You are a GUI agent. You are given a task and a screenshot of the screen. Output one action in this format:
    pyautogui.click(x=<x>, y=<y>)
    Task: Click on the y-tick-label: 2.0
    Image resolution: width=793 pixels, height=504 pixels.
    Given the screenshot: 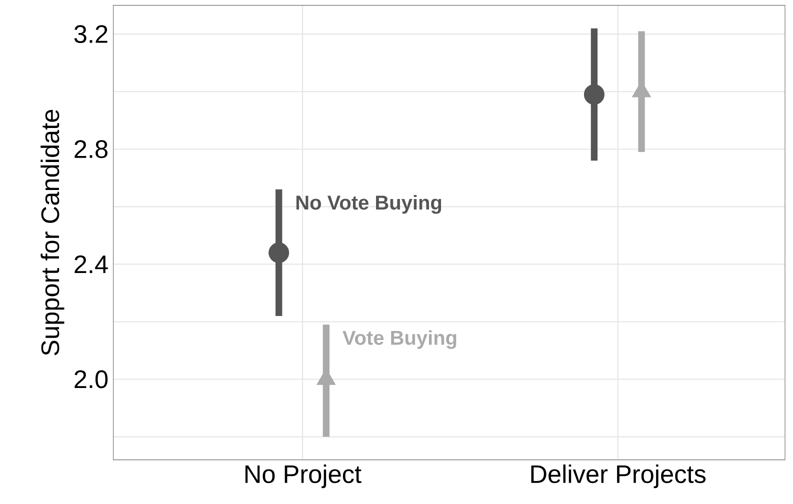 What is the action you would take?
    pyautogui.click(x=91, y=379)
    